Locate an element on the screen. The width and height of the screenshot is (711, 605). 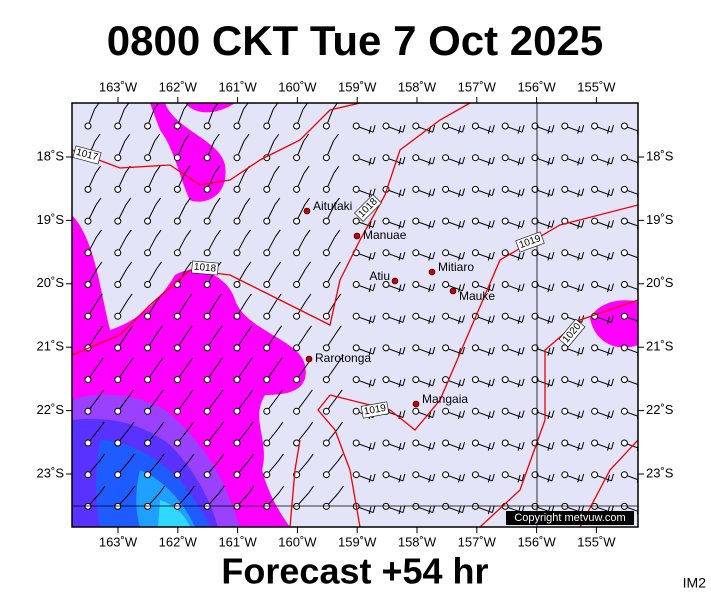
isobar is located at coordinates (339, 460).